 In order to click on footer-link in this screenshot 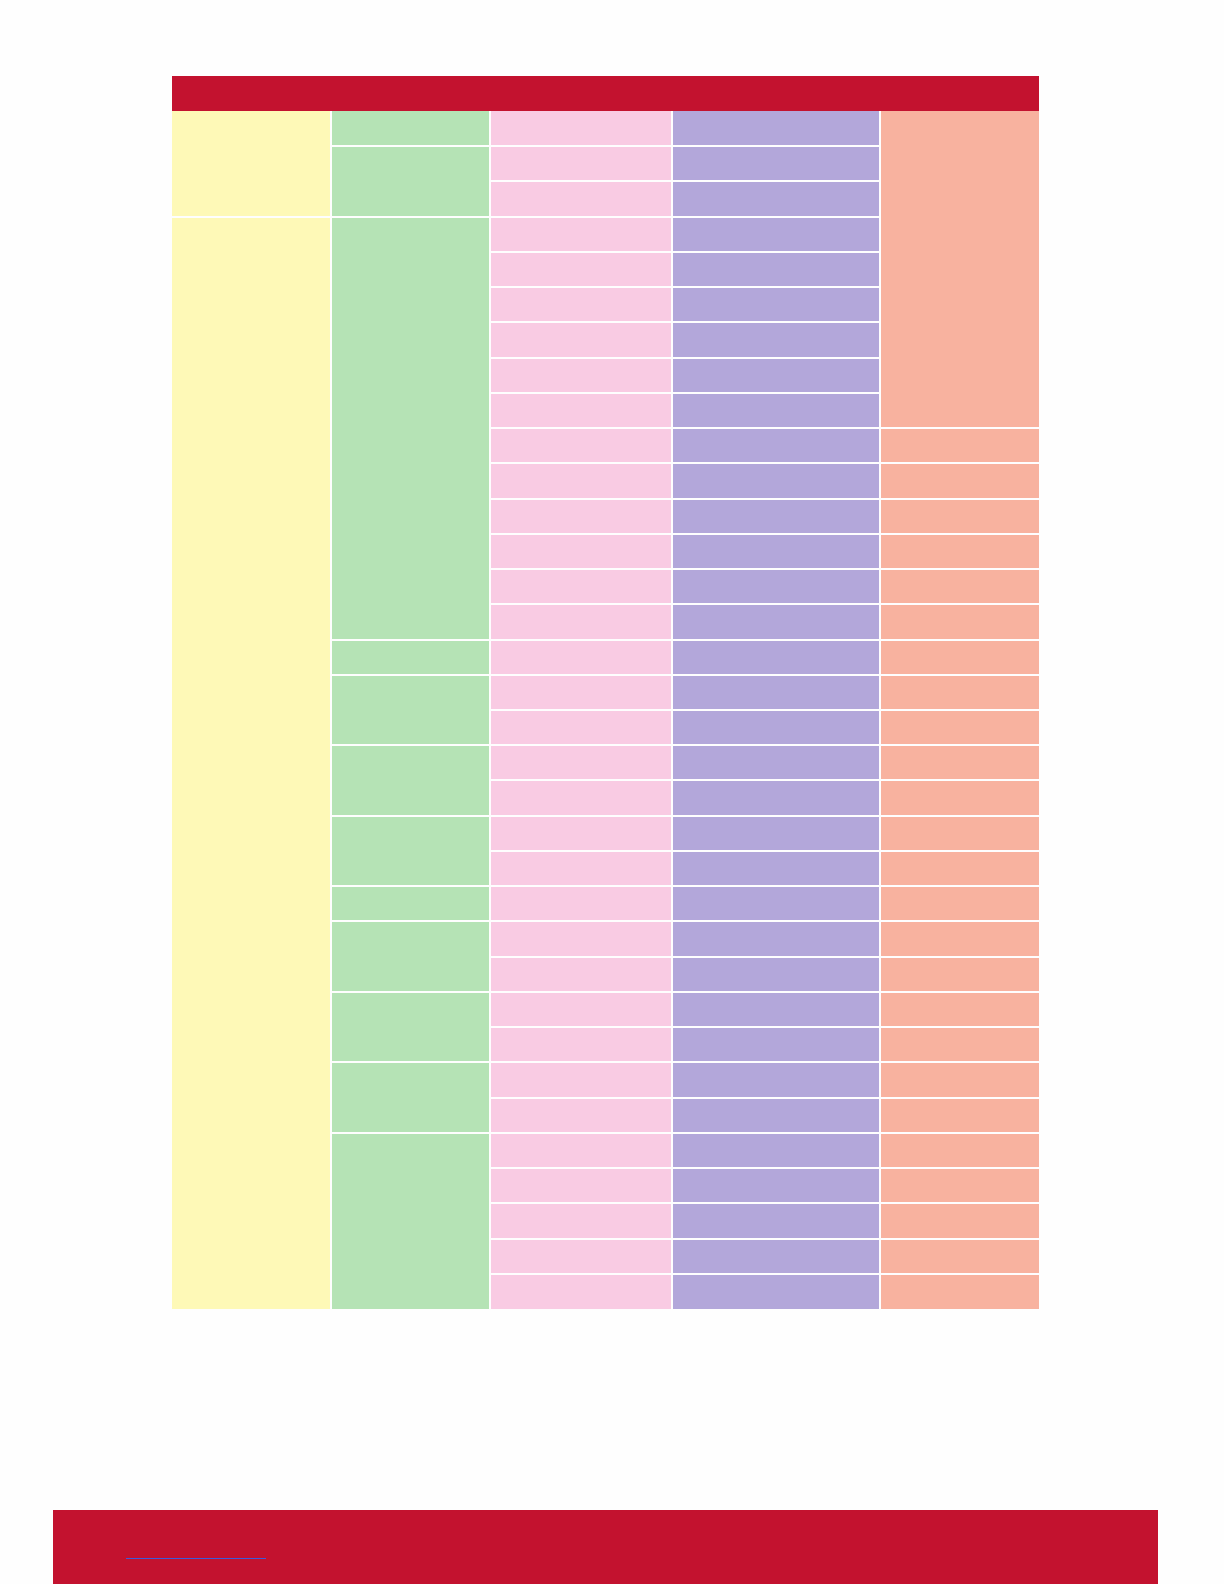, I will do `click(196, 1558)`.